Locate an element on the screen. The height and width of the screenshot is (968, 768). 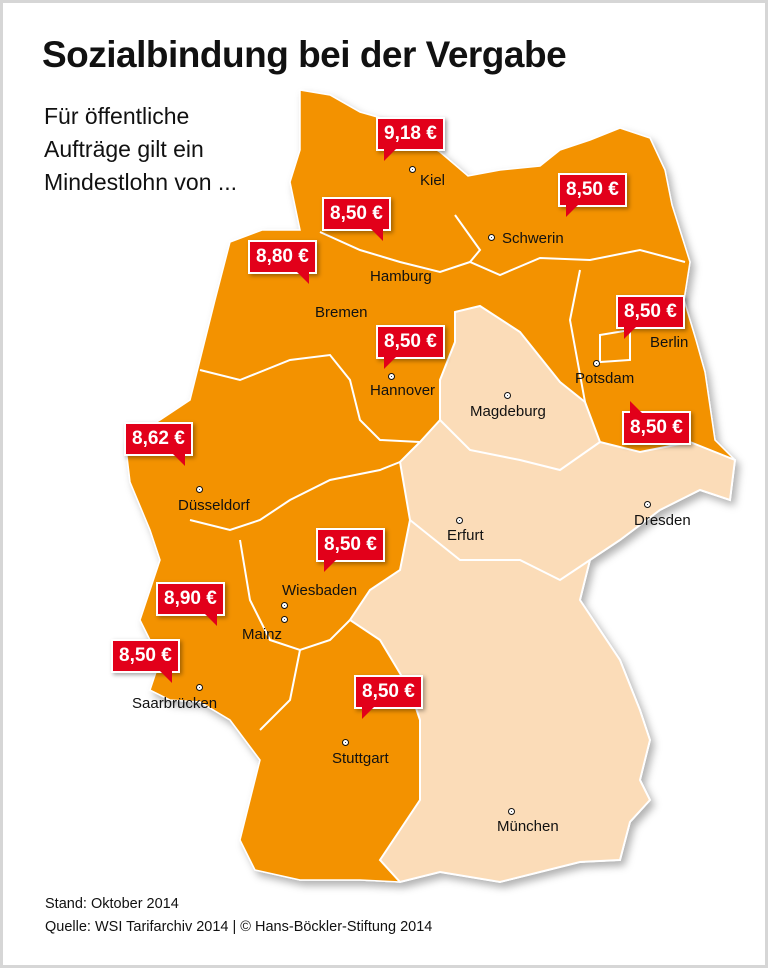
wage-tag-bremen: 8,80 € is located at coordinates (282, 262).